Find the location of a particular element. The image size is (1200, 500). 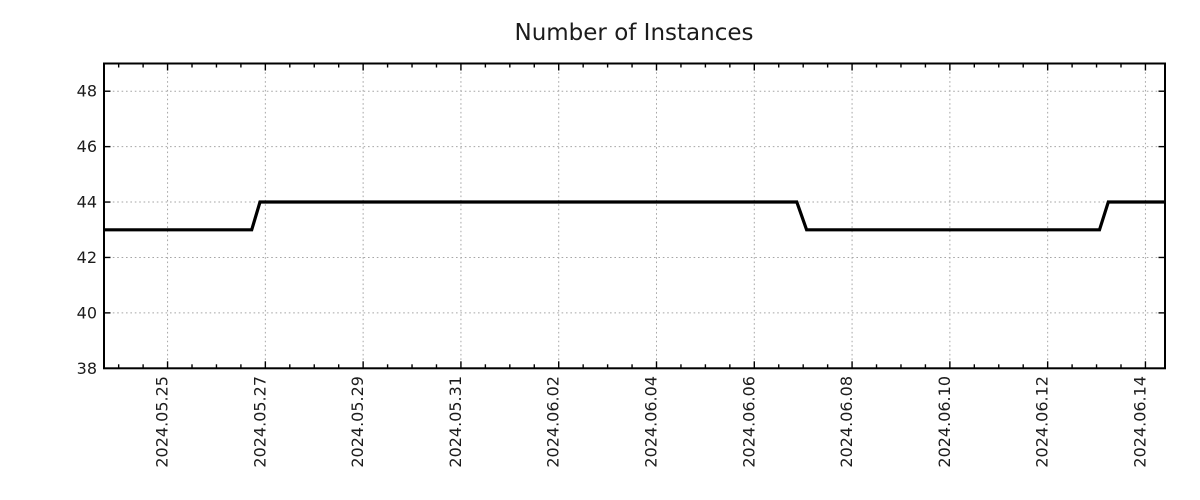

x-tick-label: 2024.06.04 is located at coordinates (651, 422).